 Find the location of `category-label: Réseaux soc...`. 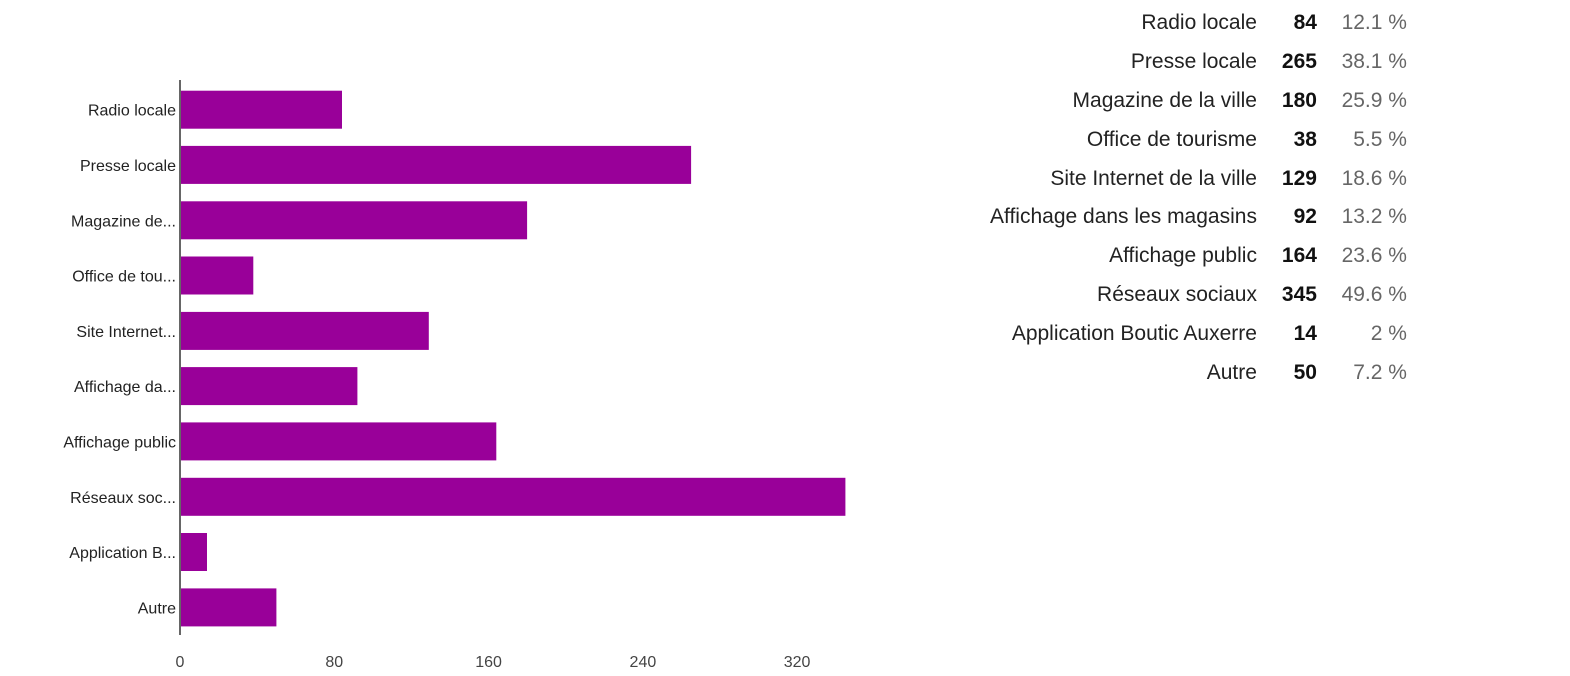

category-label: Réseaux soc... is located at coordinates (123, 498).